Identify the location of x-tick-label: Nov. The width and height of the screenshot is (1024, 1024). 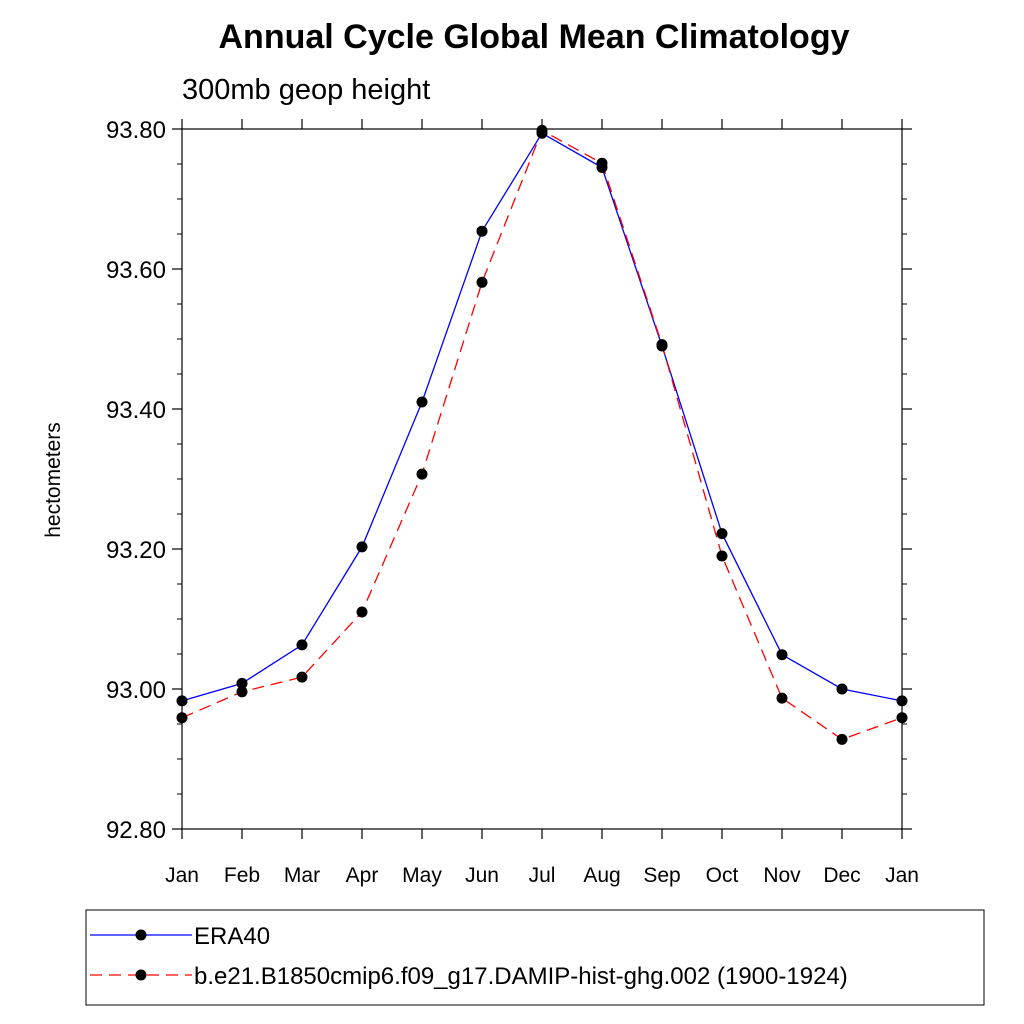
(782, 875).